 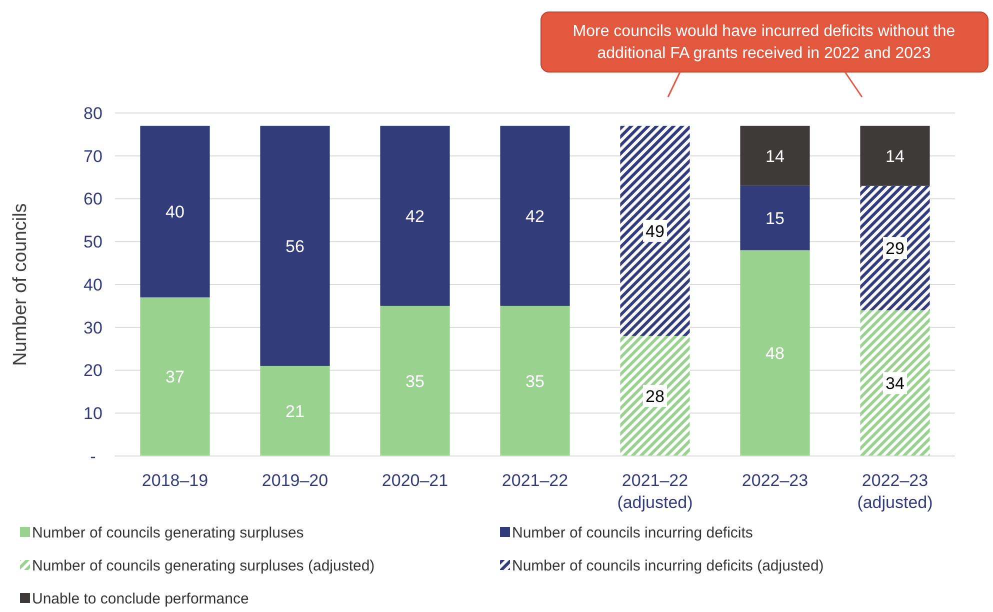 I want to click on legend-label: Number of councils generating surpluses (adjusted), so click(x=203, y=565).